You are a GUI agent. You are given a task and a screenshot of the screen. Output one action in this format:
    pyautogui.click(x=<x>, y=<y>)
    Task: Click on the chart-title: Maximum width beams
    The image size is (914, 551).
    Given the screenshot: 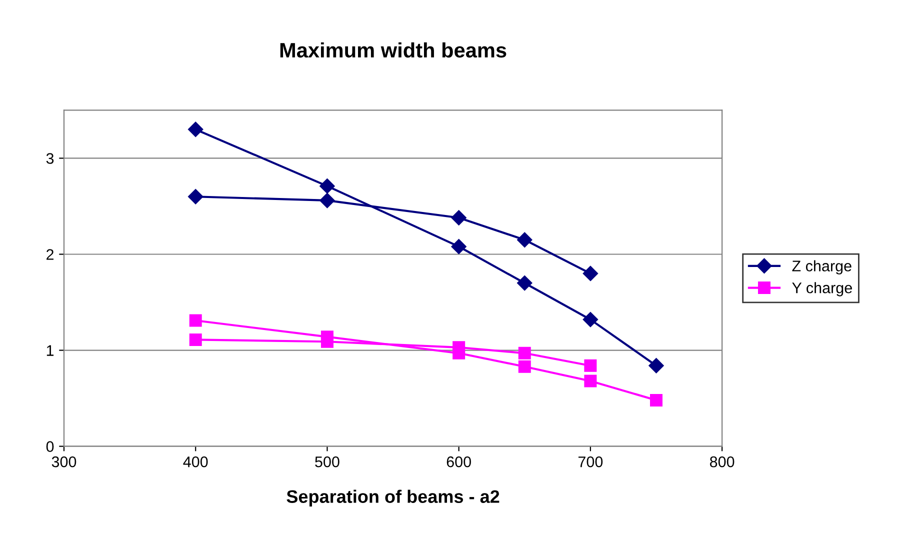 What is the action you would take?
    pyautogui.click(x=393, y=50)
    